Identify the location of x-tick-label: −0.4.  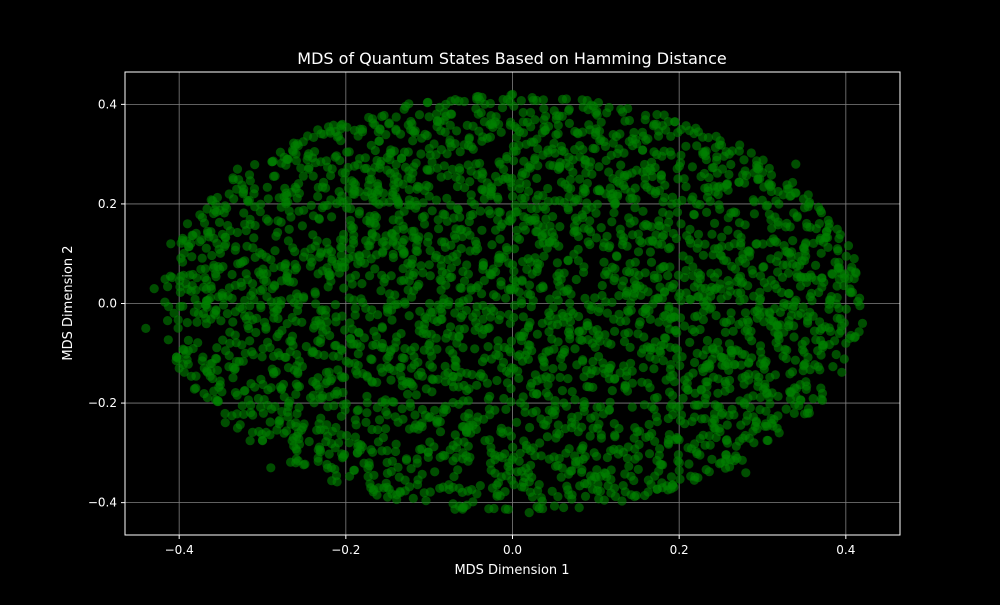
(179, 550).